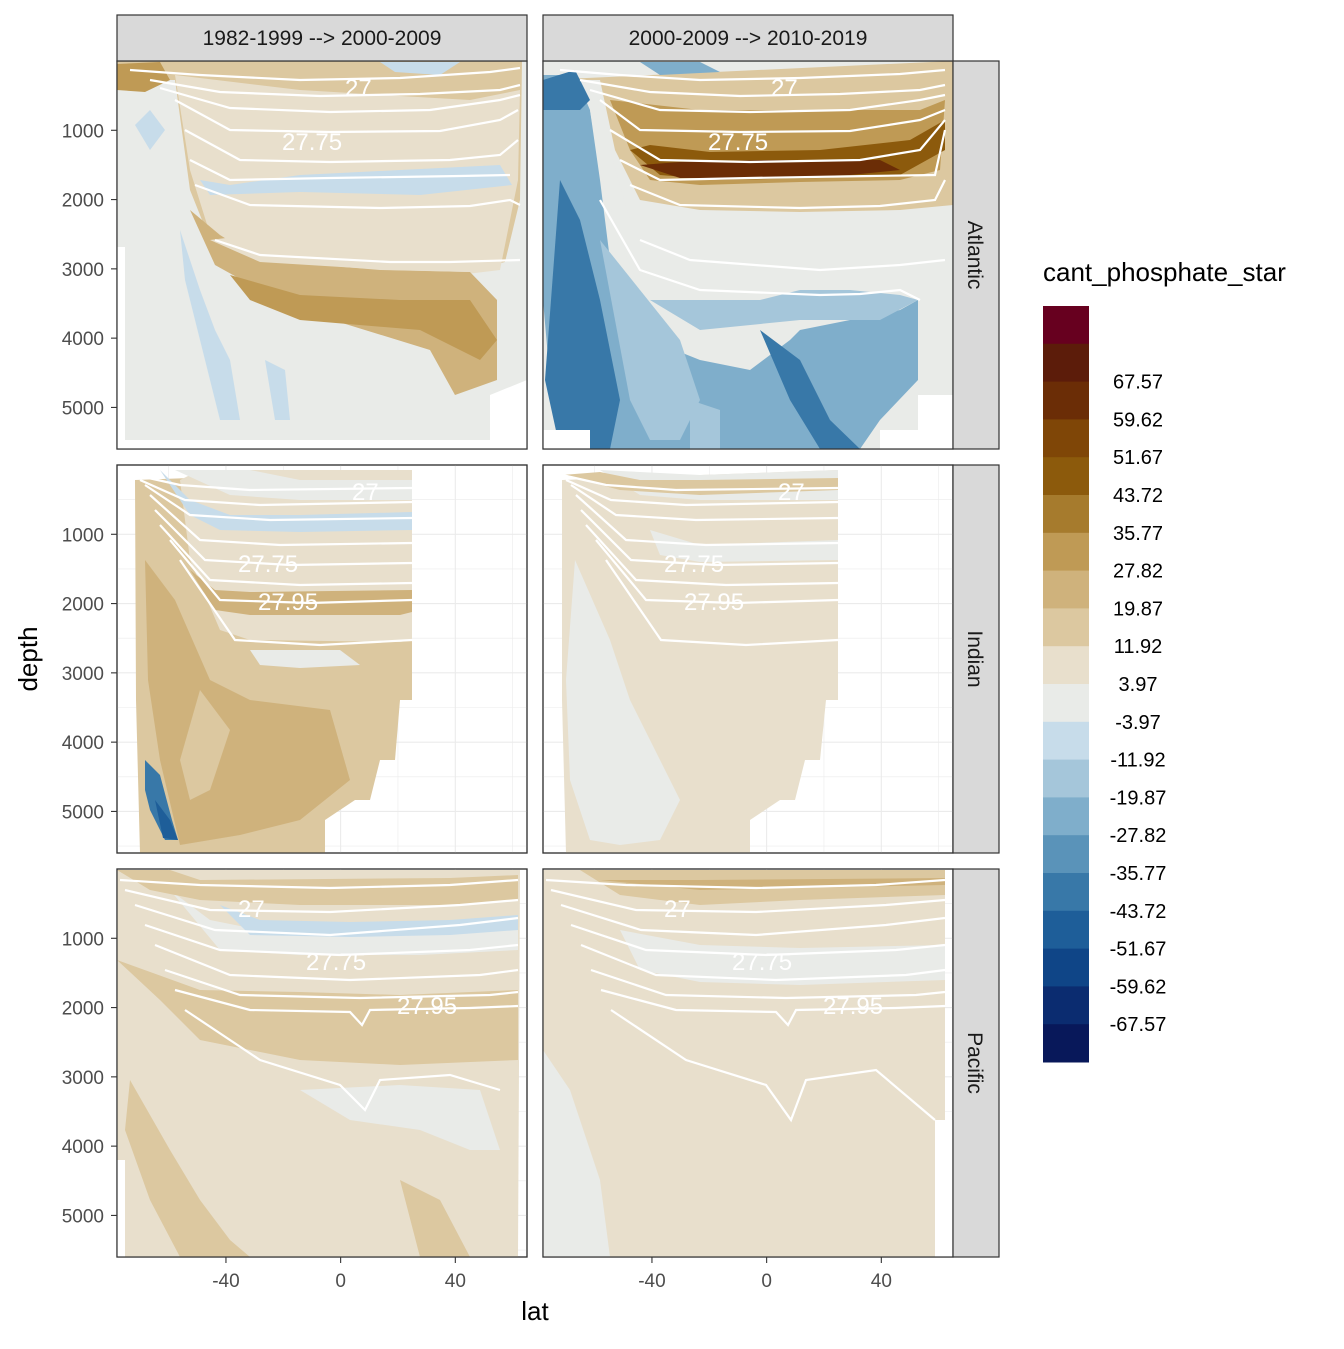  I want to click on y-axis-title: depth, so click(28, 658).